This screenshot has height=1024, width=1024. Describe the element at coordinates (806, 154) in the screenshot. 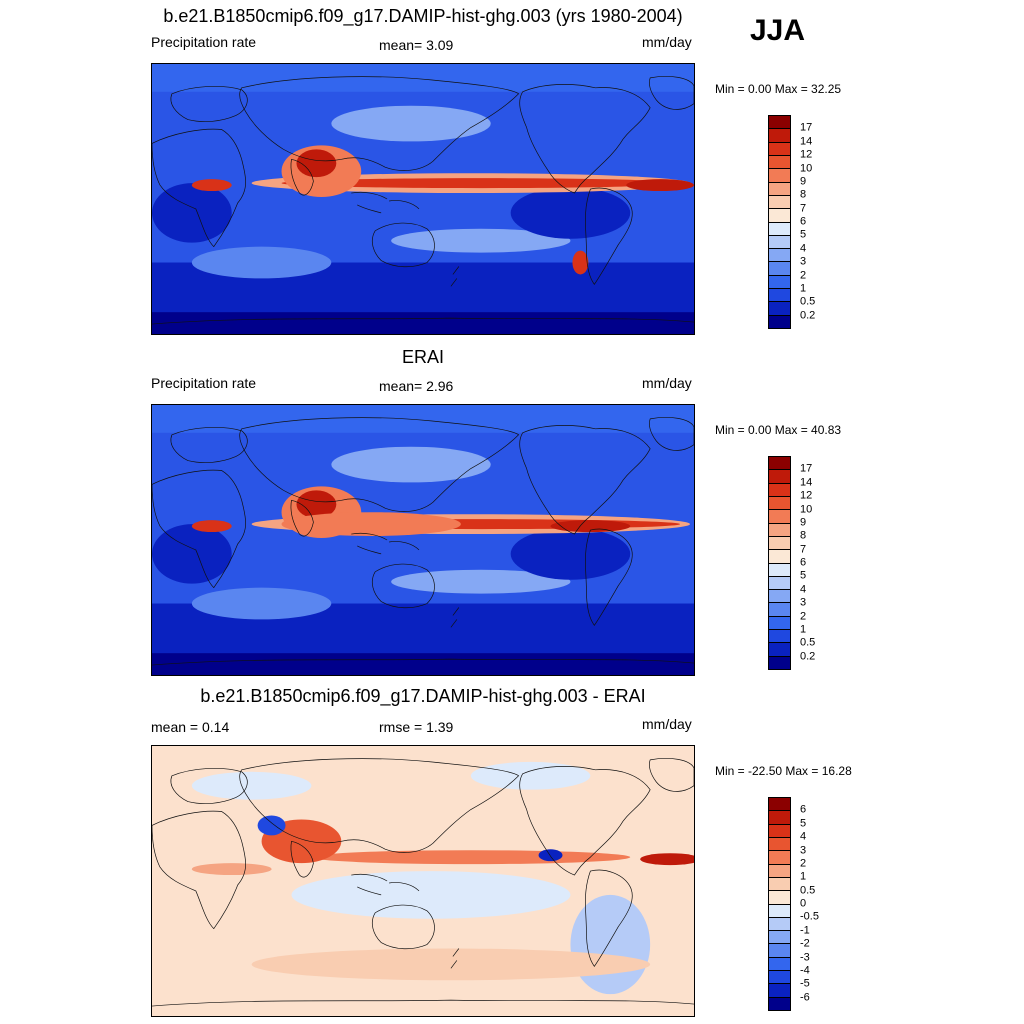

I see `colorbar-tick-label: 12` at that location.